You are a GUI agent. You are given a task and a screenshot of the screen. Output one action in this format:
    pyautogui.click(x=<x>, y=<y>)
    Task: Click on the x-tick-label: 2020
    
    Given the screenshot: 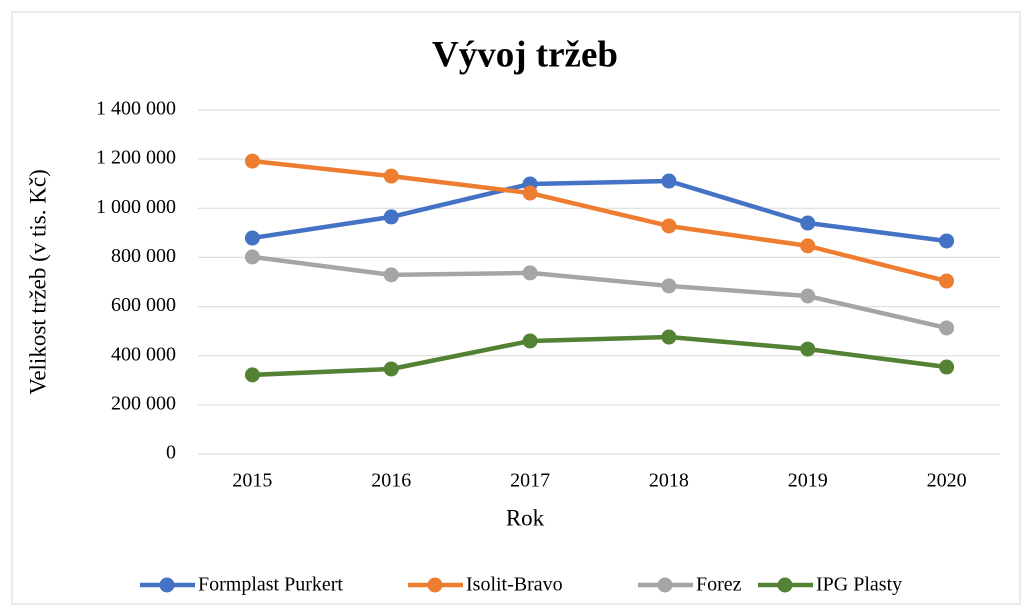 What is the action you would take?
    pyautogui.click(x=947, y=481)
    